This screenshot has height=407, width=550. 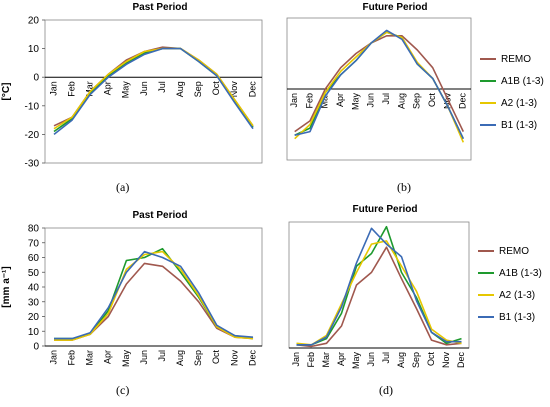 What do you see at coordinates (34, 229) in the screenshot?
I see `y-tick-label: 80` at bounding box center [34, 229].